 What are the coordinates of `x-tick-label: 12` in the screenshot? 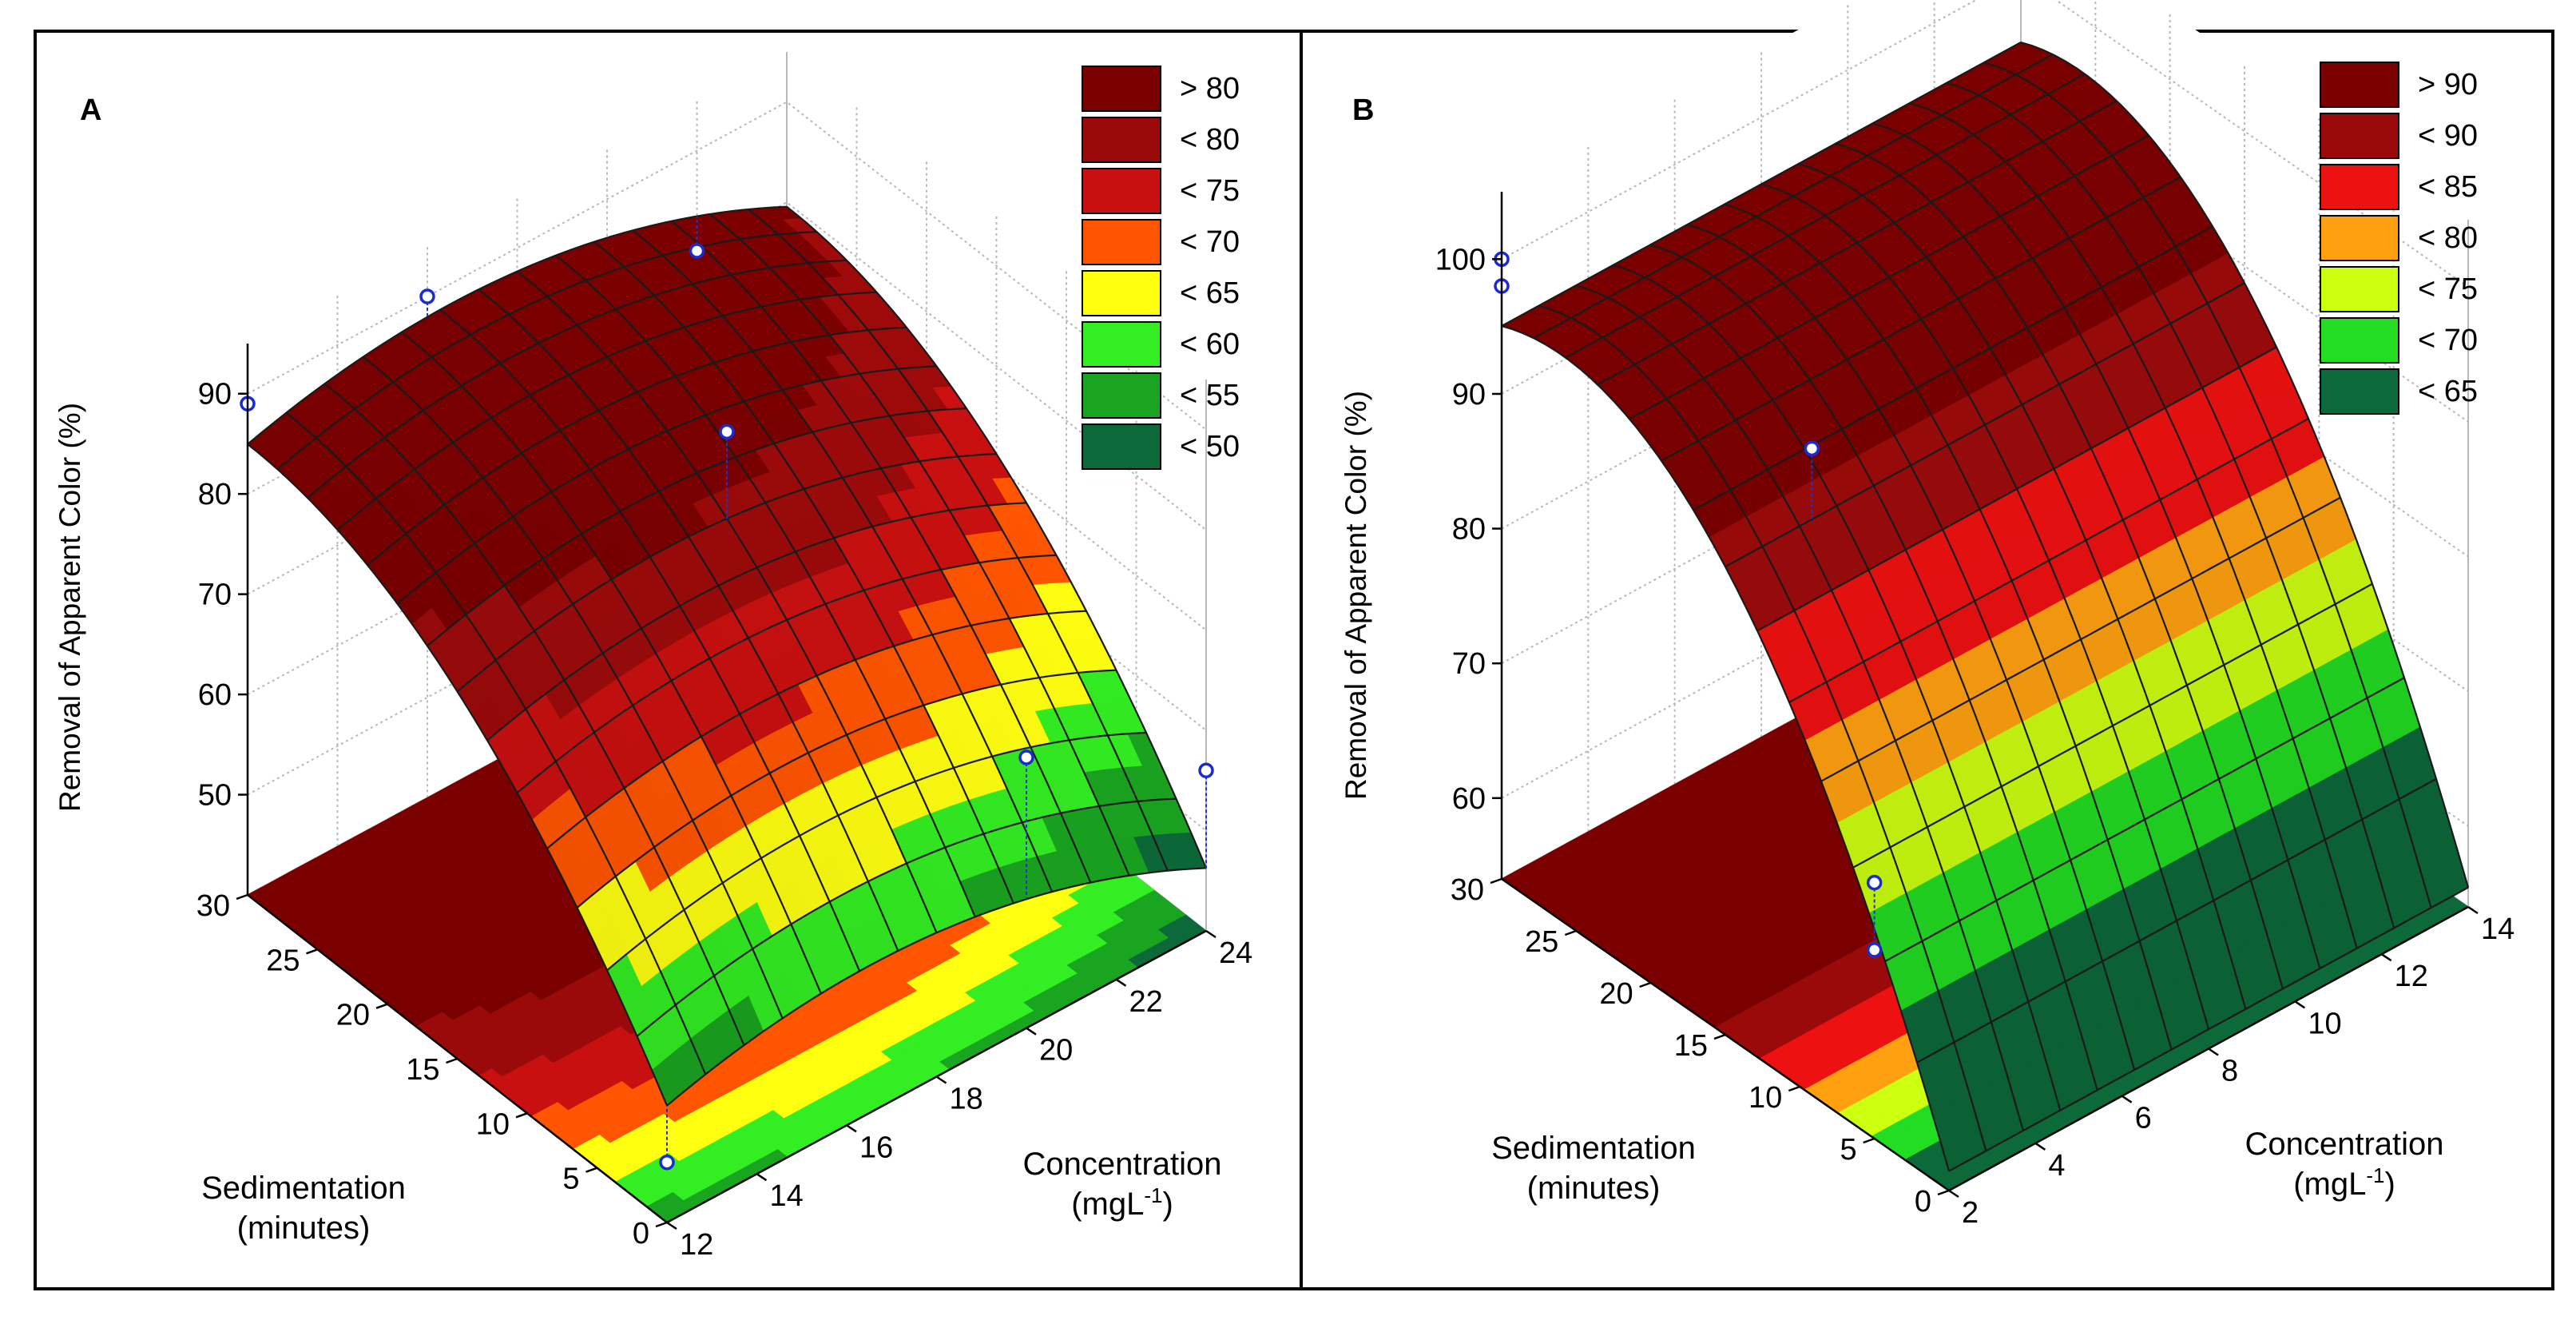 It's located at (696, 1245).